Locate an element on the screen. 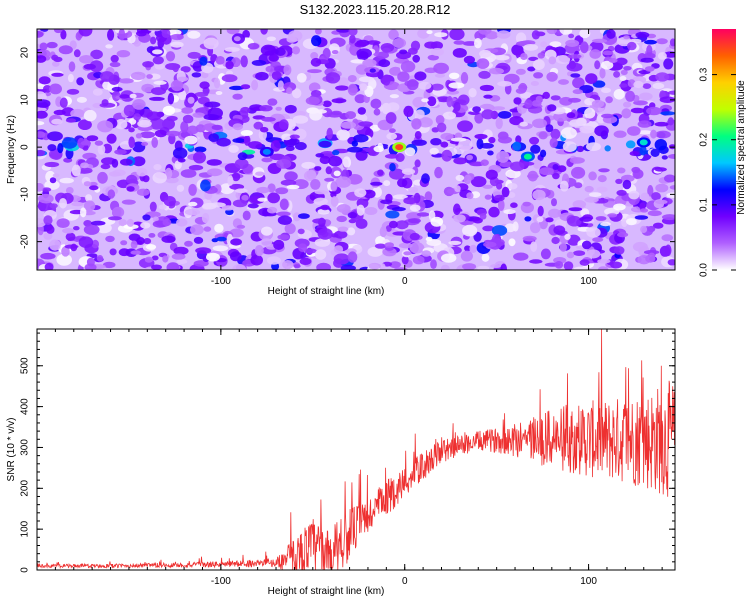 The height and width of the screenshot is (605, 750). heatmap-xtick-label: 100 is located at coordinates (588, 281).